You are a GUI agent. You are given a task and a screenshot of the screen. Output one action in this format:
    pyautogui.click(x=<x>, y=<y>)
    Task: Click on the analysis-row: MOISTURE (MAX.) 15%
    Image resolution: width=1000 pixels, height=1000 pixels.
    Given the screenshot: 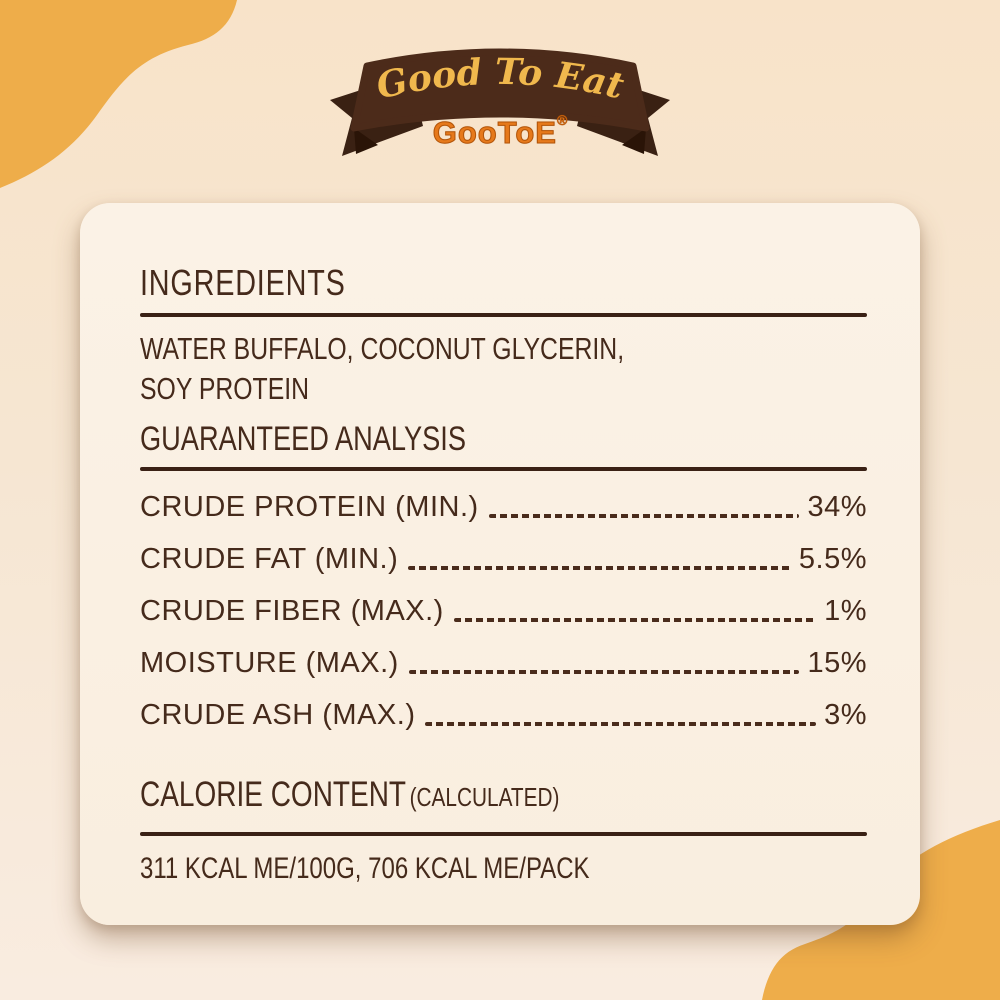 What is the action you would take?
    pyautogui.click(x=503, y=663)
    